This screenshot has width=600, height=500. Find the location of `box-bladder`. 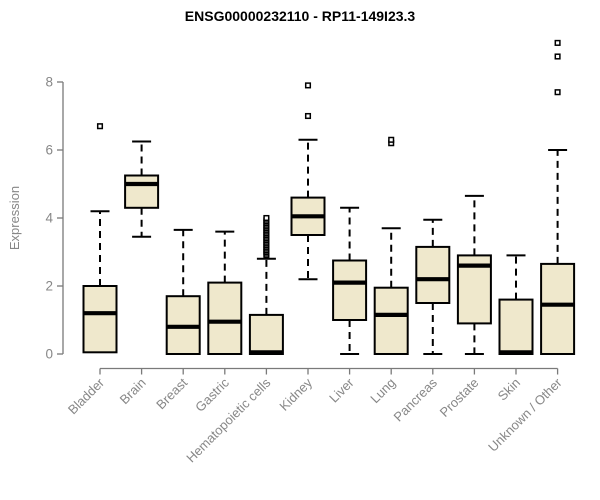

box-bladder is located at coordinates (100, 319).